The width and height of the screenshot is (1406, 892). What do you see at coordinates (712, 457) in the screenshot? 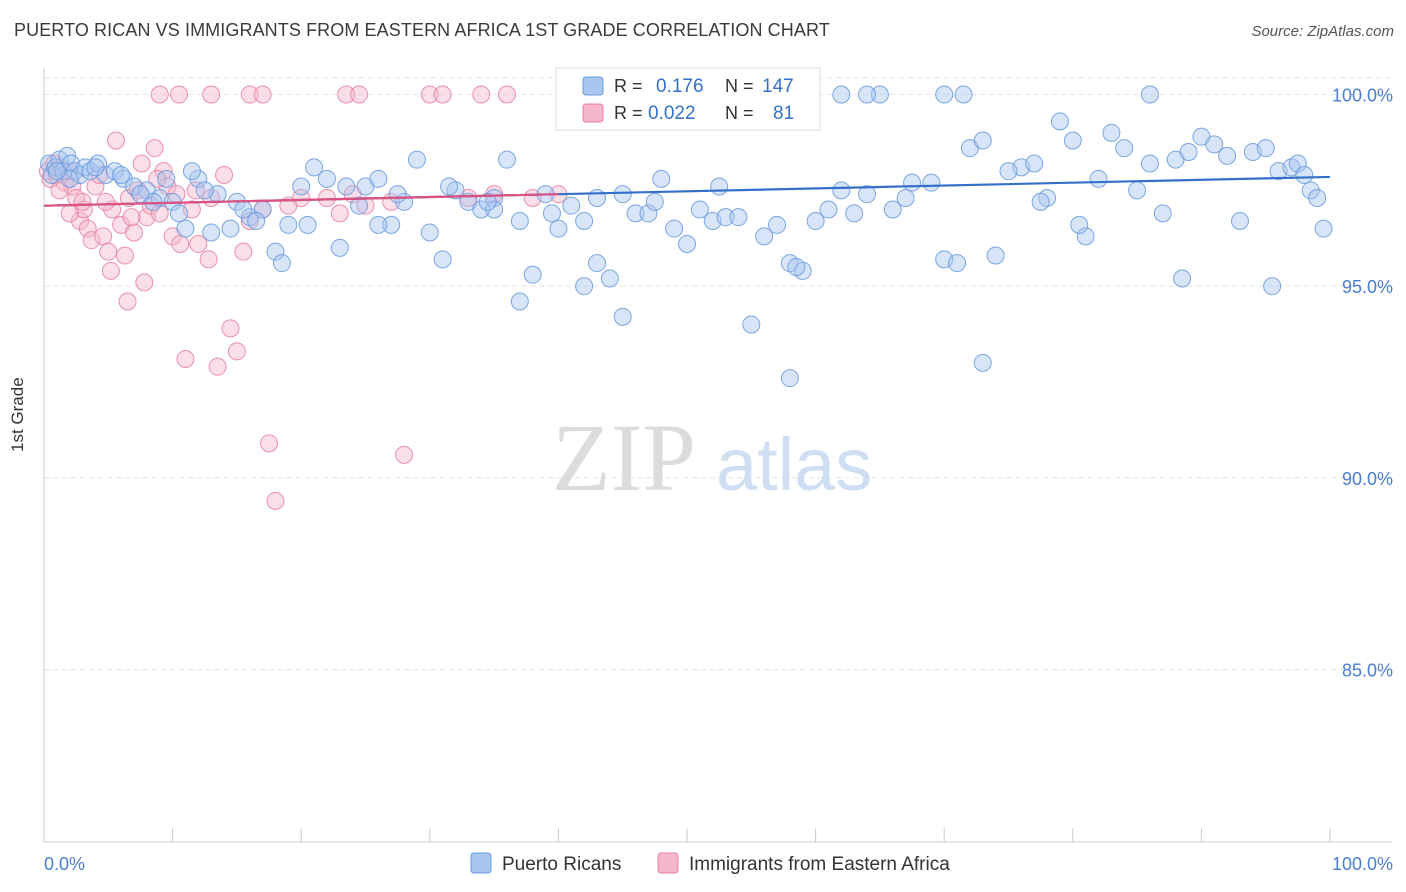
I see `watermark: ZIP atlas` at bounding box center [712, 457].